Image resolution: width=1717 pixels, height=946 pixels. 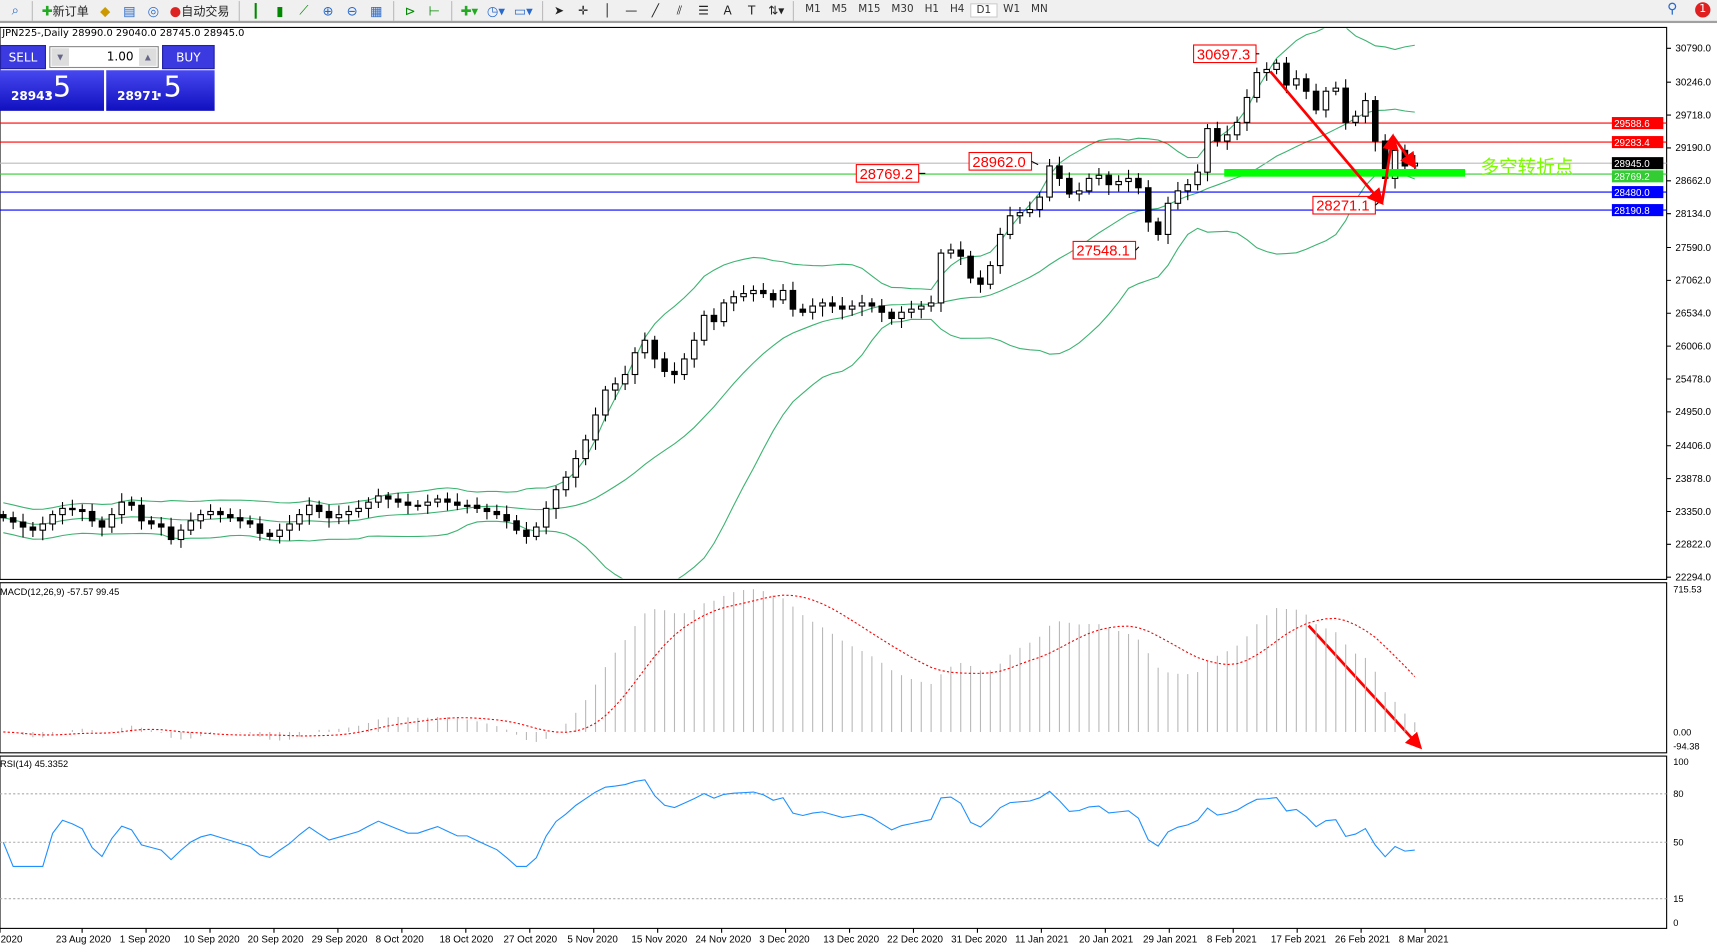 I want to click on buy-button: BUY, so click(x=188, y=57).